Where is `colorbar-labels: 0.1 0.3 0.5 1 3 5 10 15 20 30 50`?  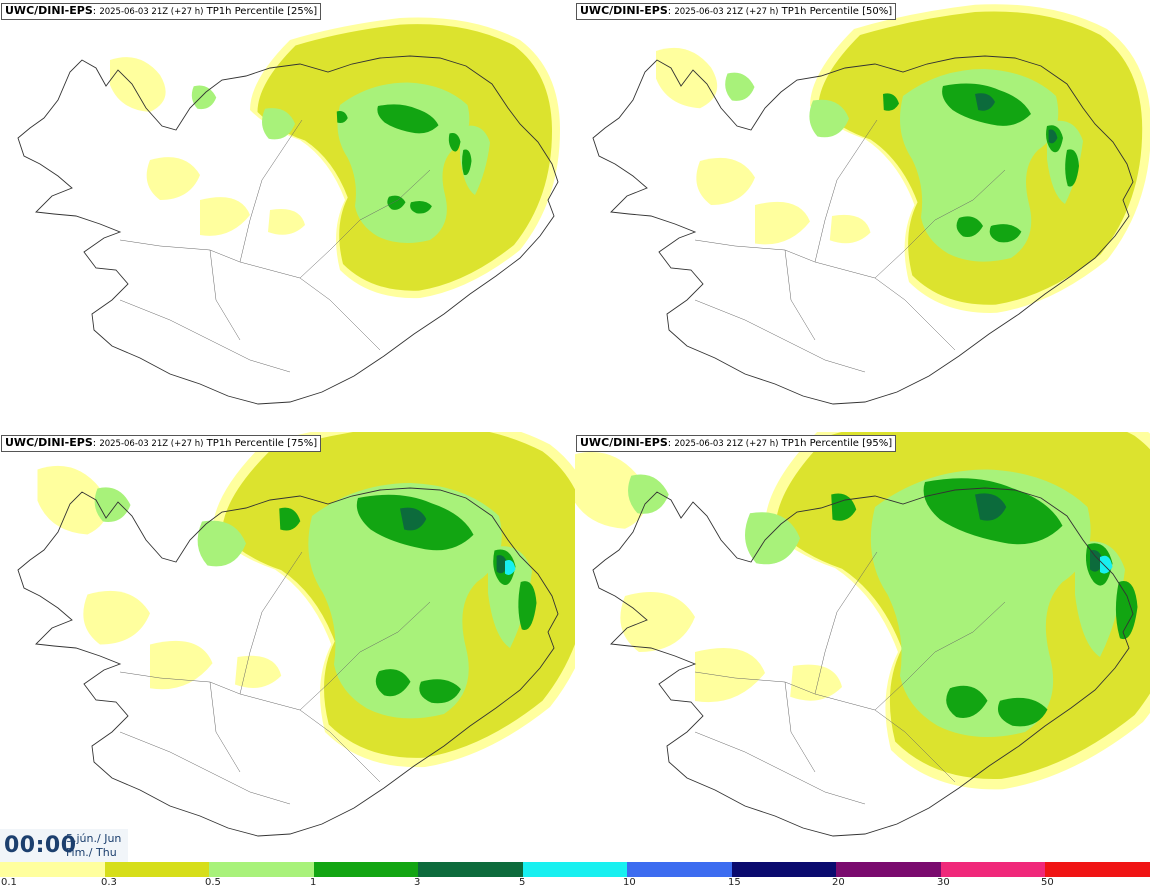
colorbar-labels: 0.1 0.3 0.5 1 3 5 10 15 20 30 50 is located at coordinates (575, 883).